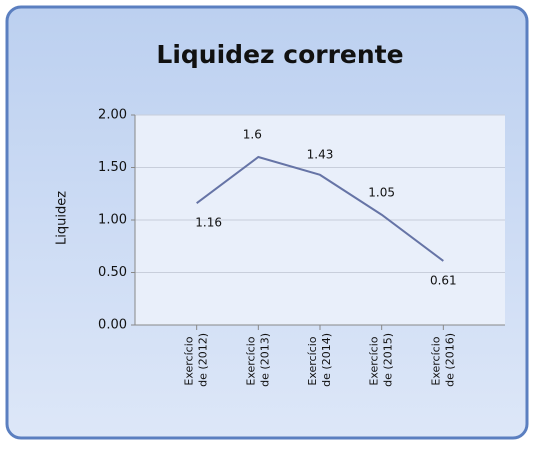 Image resolution: width=534 pixels, height=449 pixels. What do you see at coordinates (112, 167) in the screenshot?
I see `y-tick-label: 1.50` at bounding box center [112, 167].